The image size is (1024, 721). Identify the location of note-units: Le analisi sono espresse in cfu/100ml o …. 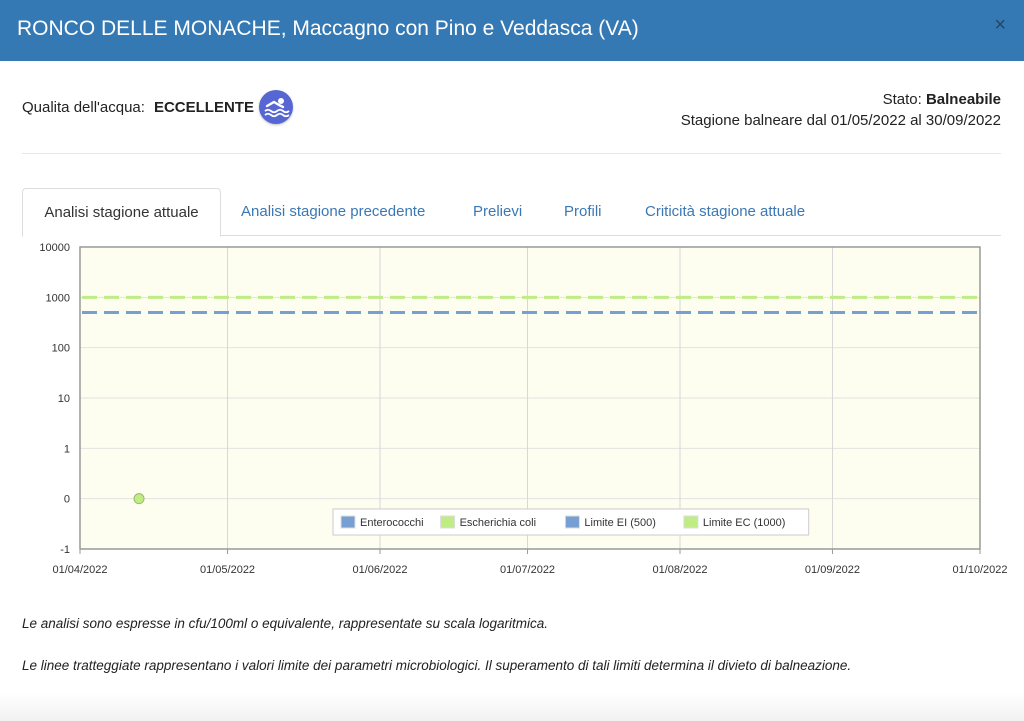
(285, 623).